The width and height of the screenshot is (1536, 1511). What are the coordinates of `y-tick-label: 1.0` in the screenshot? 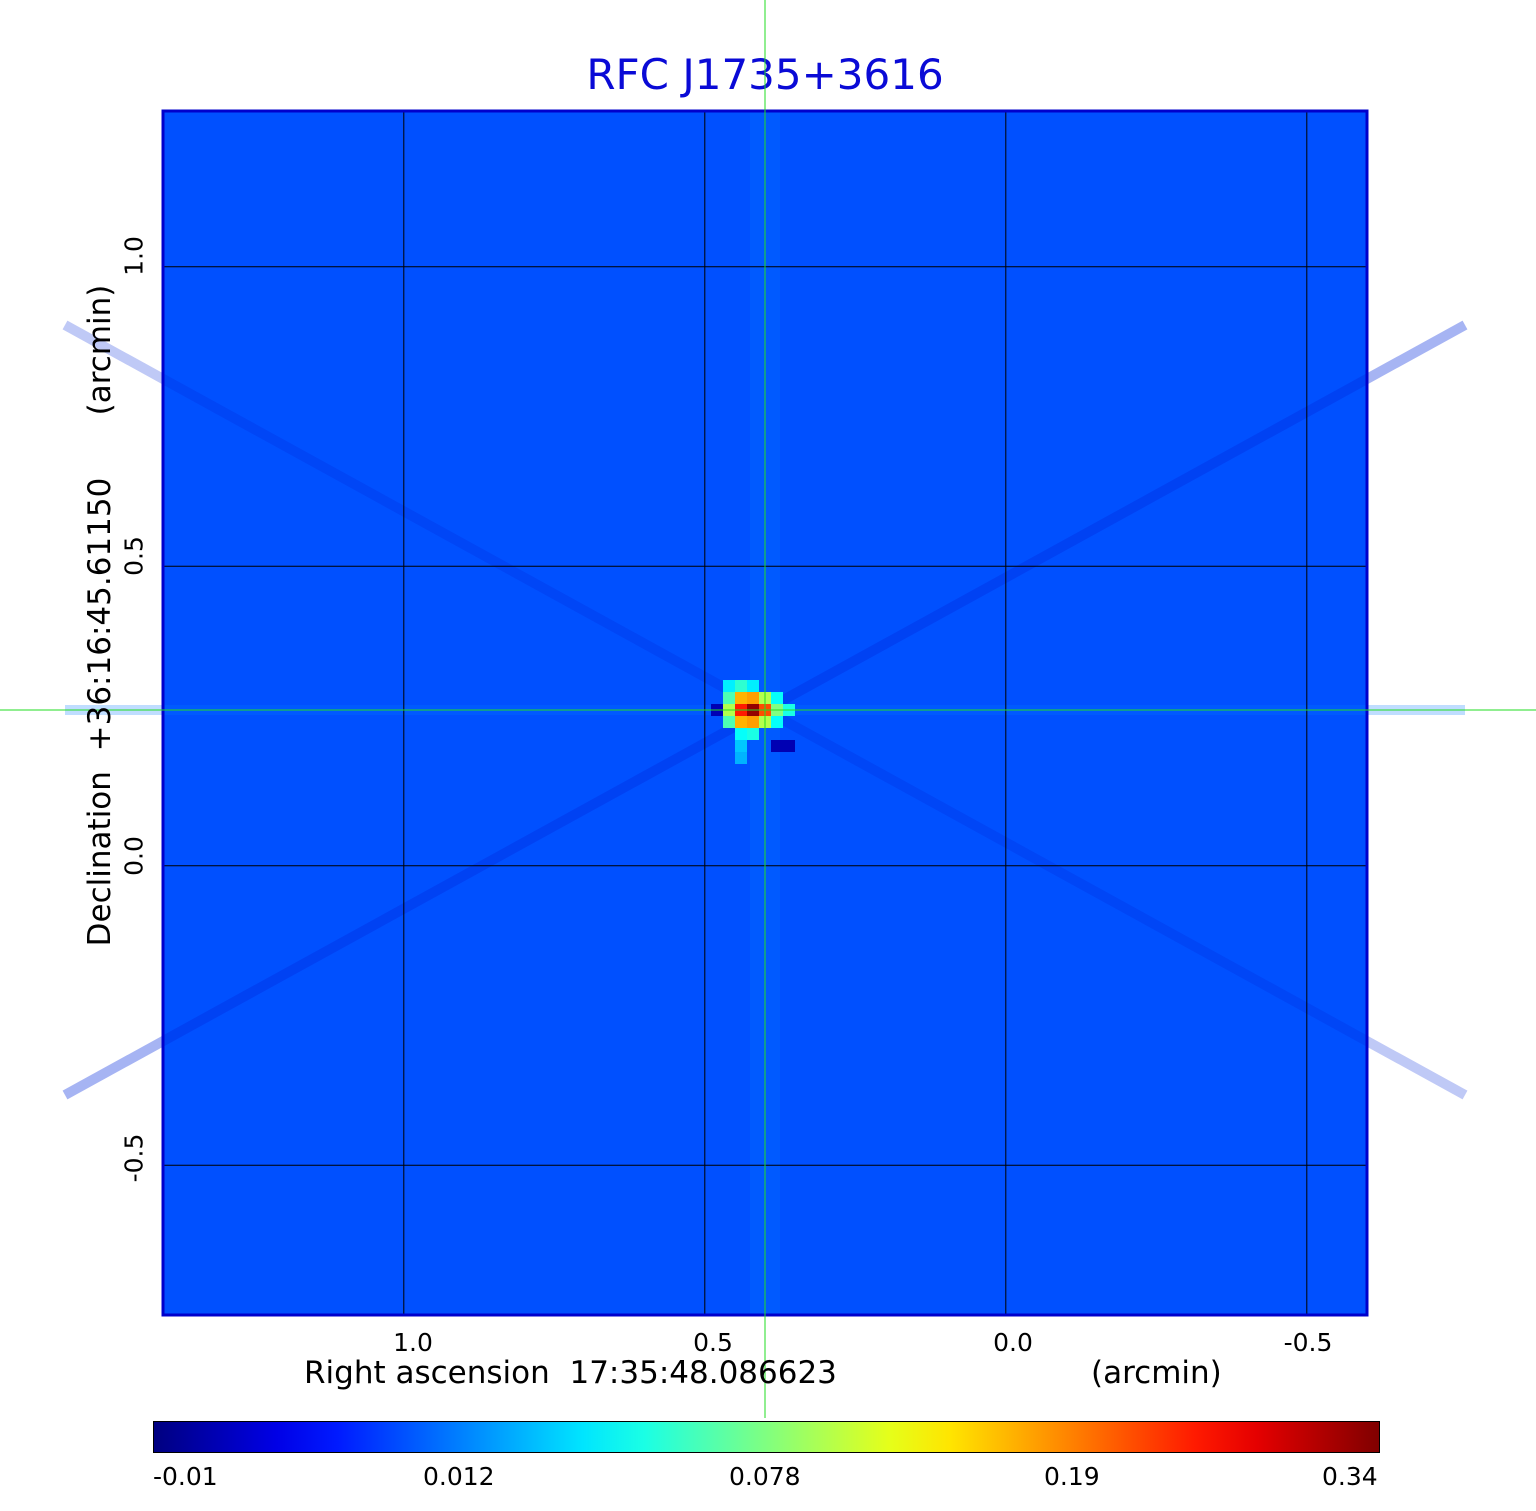 It's located at (134, 256).